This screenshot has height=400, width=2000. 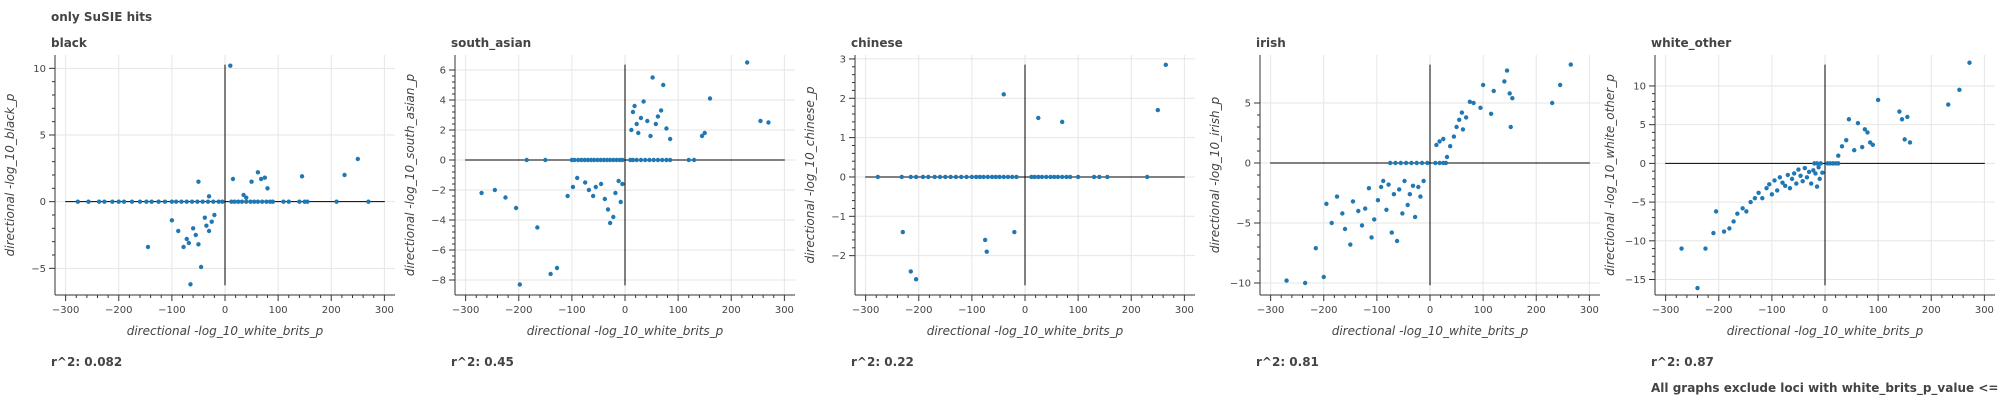 What do you see at coordinates (882, 362) in the screenshot?
I see `r-squared-label: r^2: 0.22` at bounding box center [882, 362].